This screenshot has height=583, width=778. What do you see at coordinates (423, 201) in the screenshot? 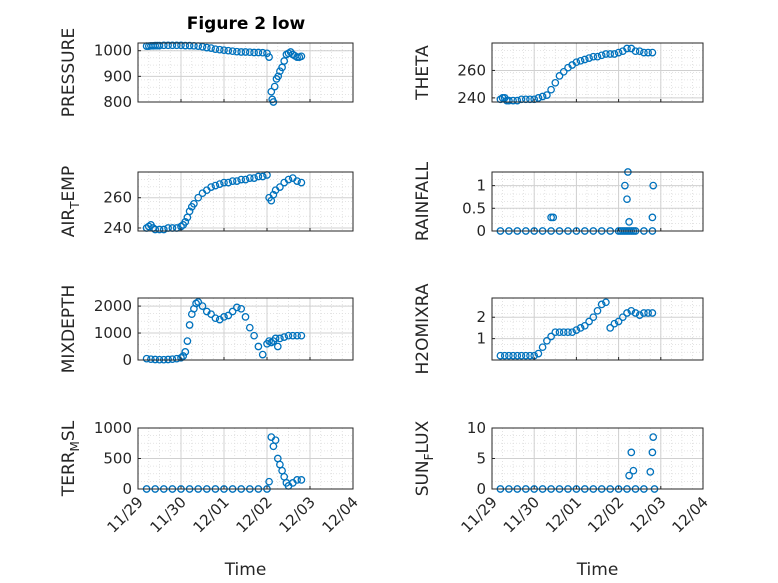
I see `y-axis-label: RAINFALL` at bounding box center [423, 201].